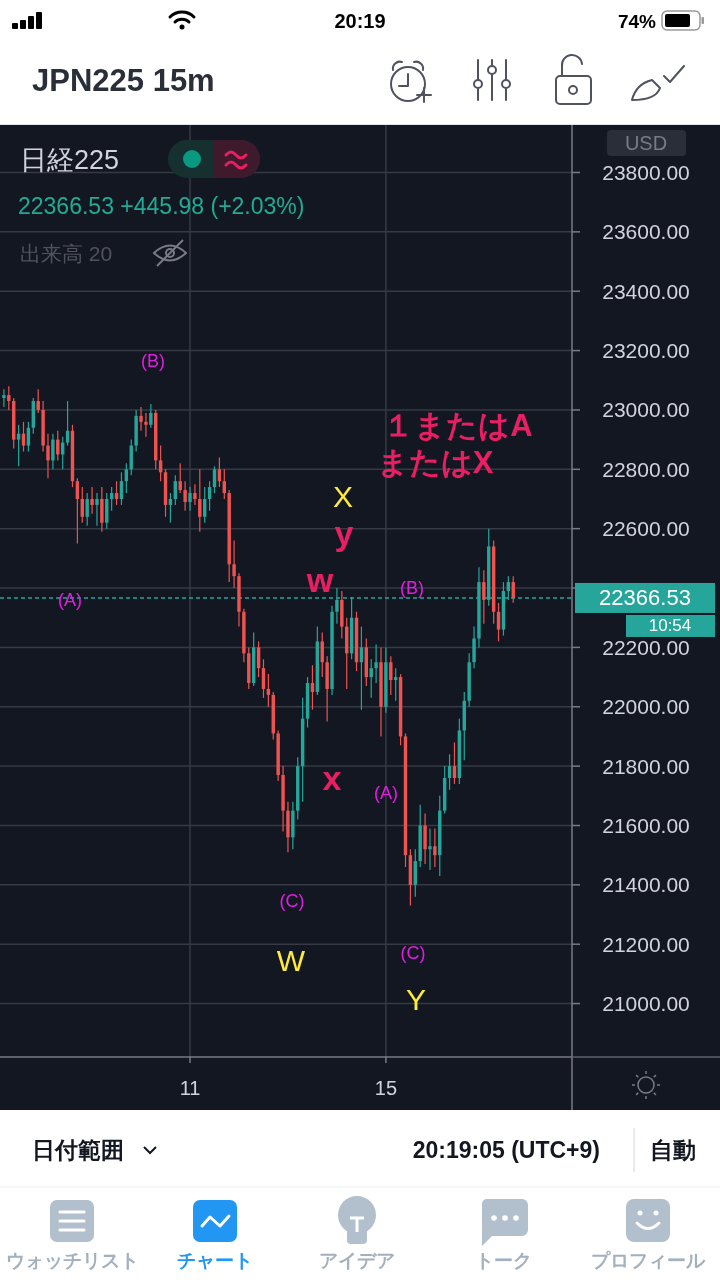 This screenshot has width=720, height=1280. I want to click on y-tick-label: 21800.00, so click(646, 766).